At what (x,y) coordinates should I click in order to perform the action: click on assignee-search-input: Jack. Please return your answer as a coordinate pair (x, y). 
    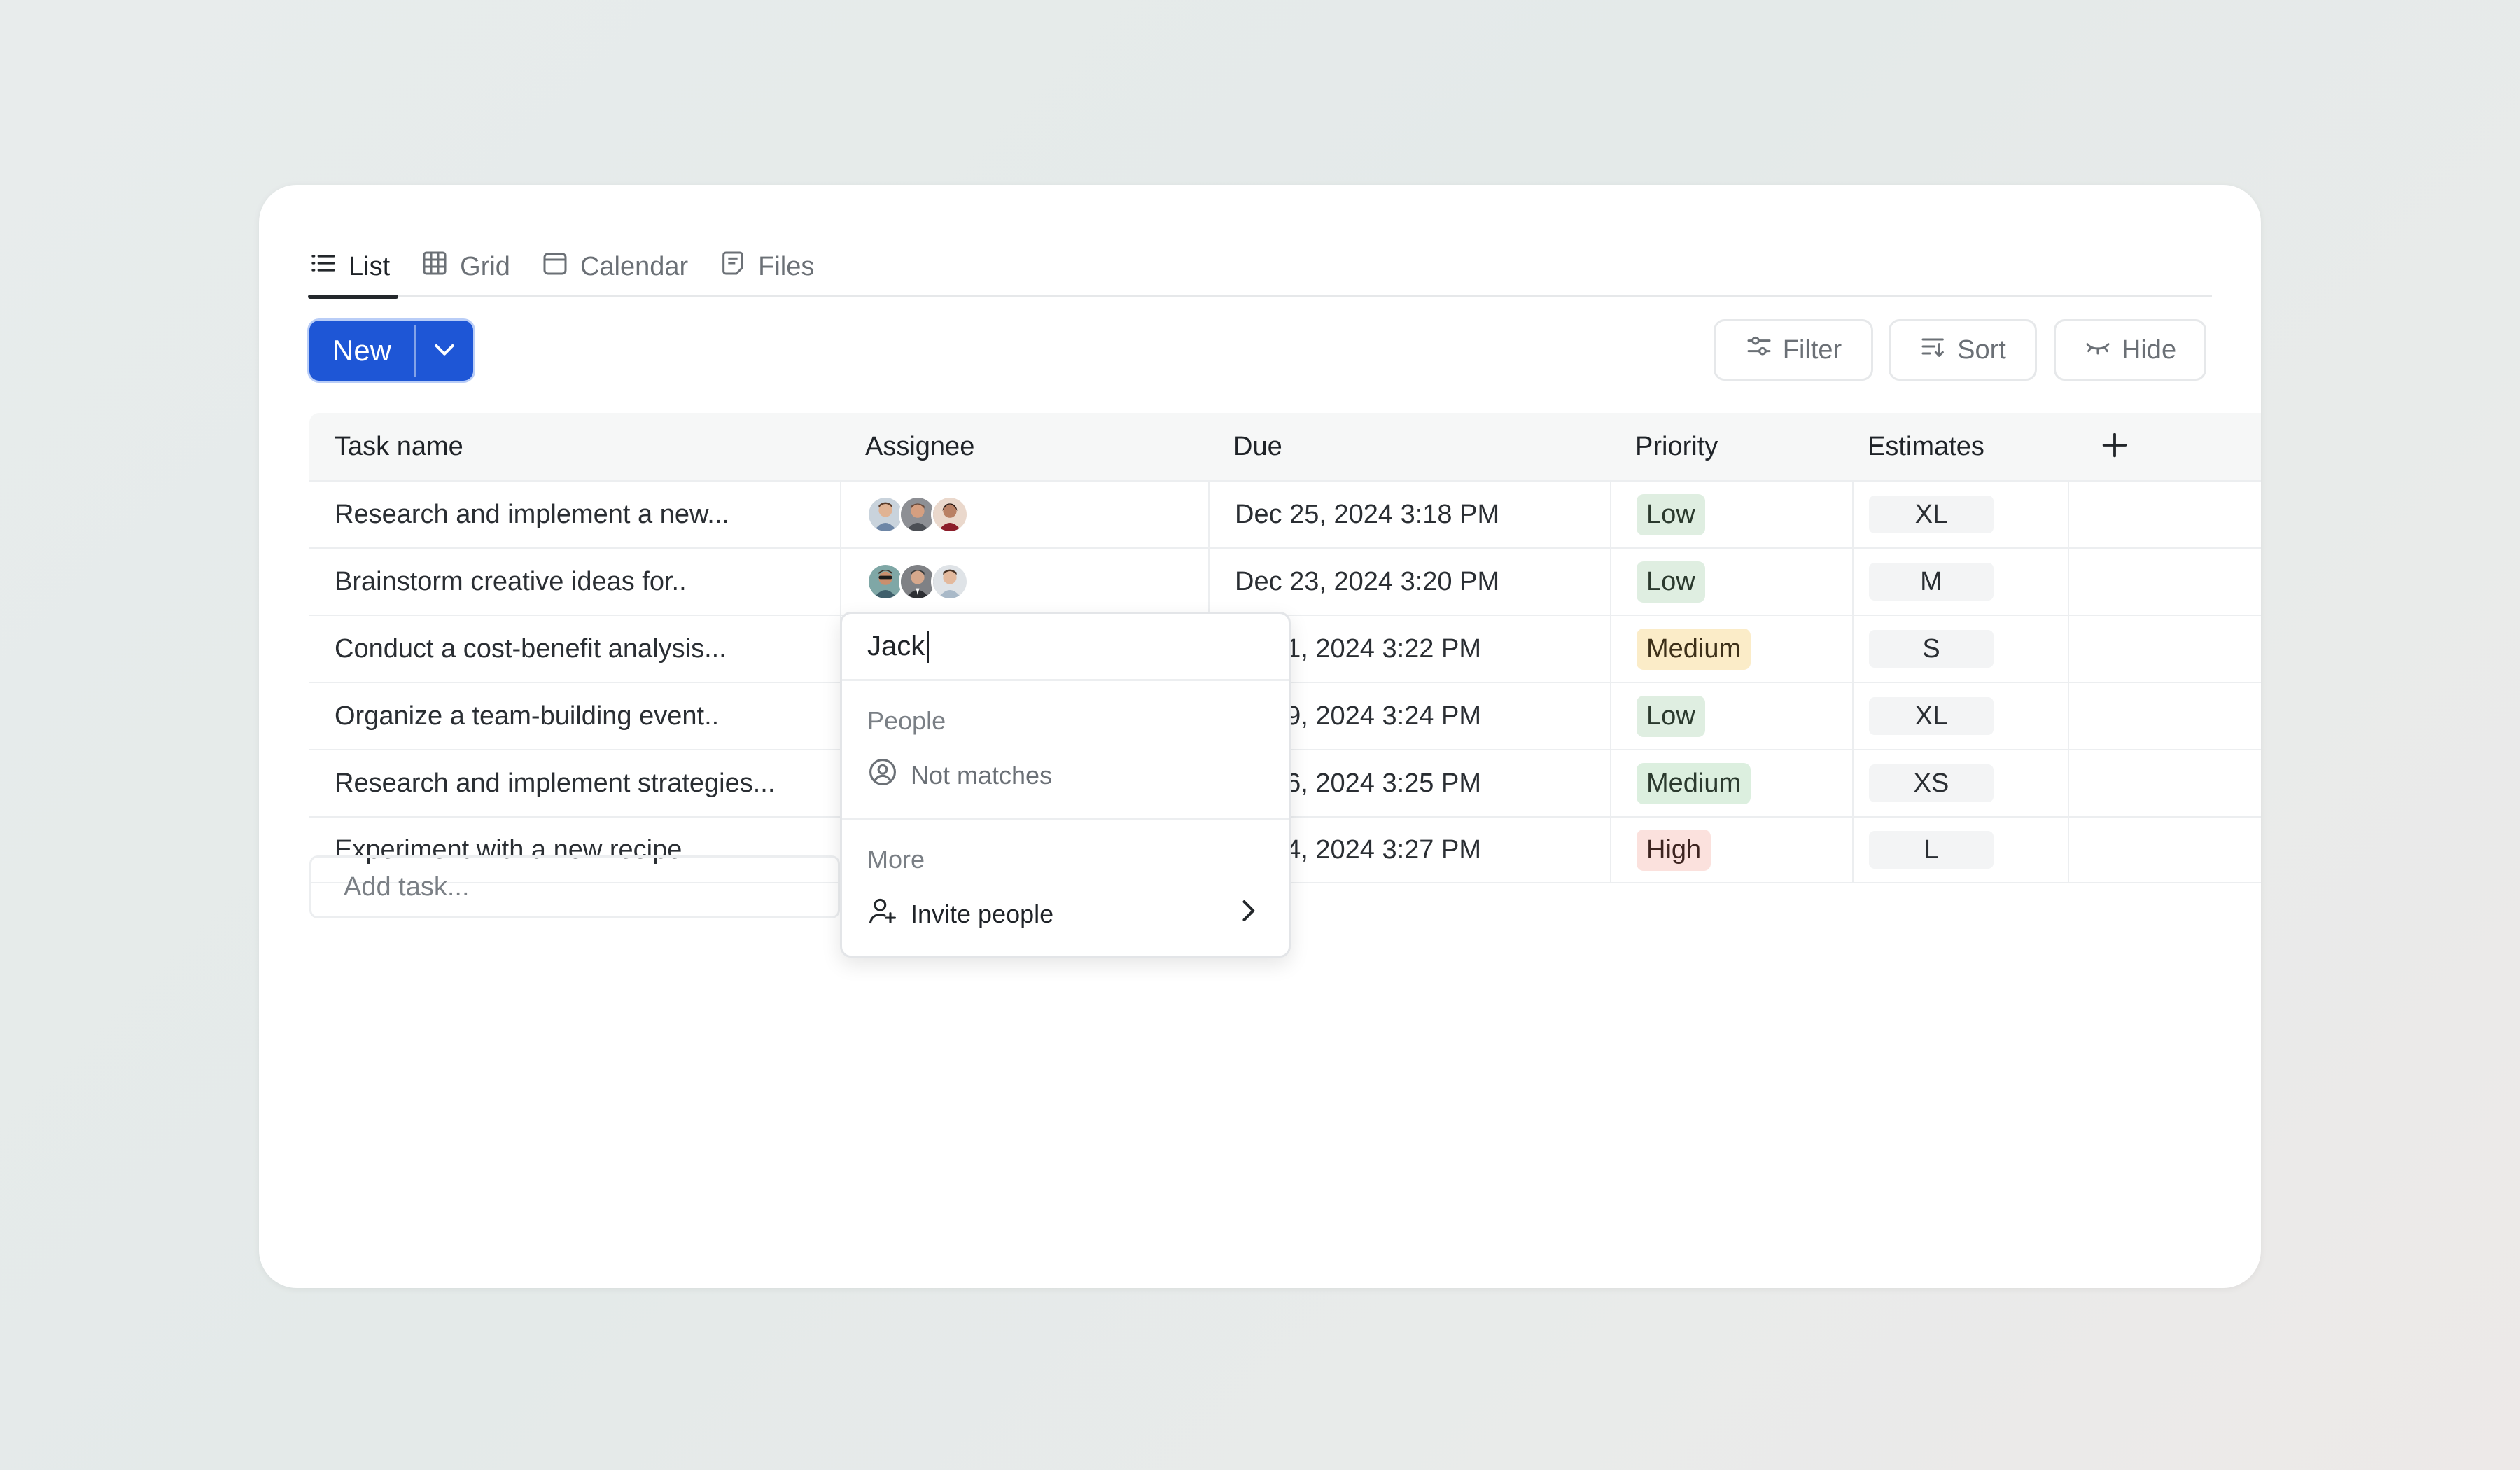
    Looking at the image, I should click on (1065, 647).